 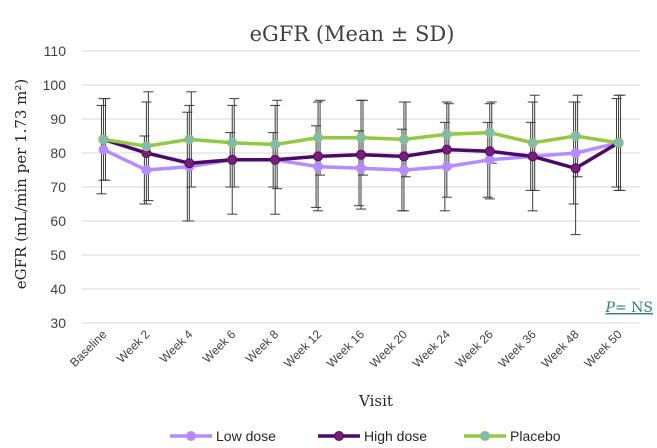 What do you see at coordinates (388, 348) in the screenshot?
I see `x-tick-label: Week 20` at bounding box center [388, 348].